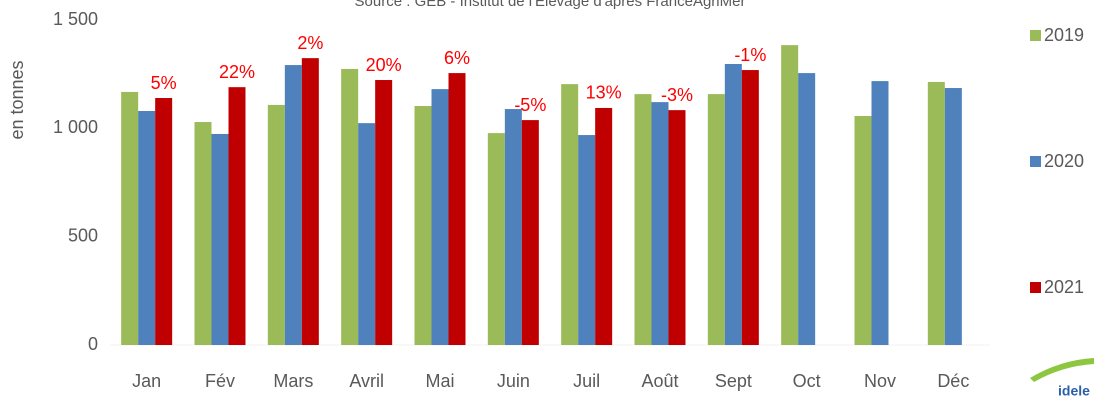 The width and height of the screenshot is (1094, 403). What do you see at coordinates (677, 95) in the screenshot?
I see `annotation: -3%` at bounding box center [677, 95].